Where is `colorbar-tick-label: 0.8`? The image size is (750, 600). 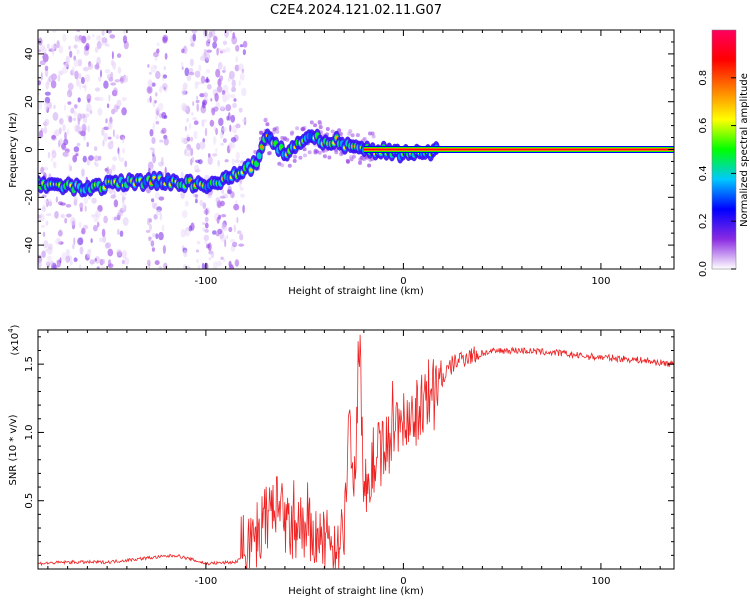 colorbar-tick-label: 0.8 is located at coordinates (703, 78).